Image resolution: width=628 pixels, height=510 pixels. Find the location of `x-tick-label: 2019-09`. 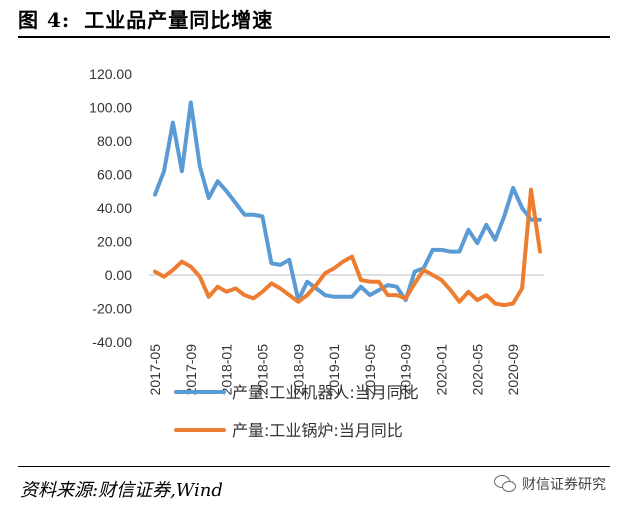

x-tick-label: 2019-09 is located at coordinates (406, 370).